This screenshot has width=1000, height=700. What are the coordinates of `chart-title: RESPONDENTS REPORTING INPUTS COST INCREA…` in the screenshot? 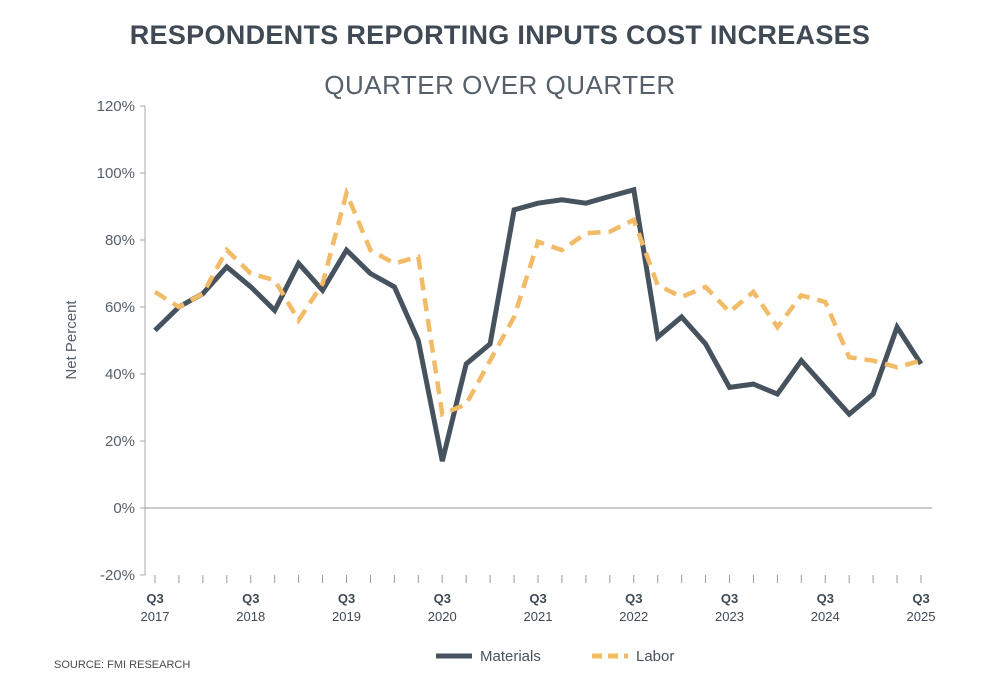 It's located at (500, 35).